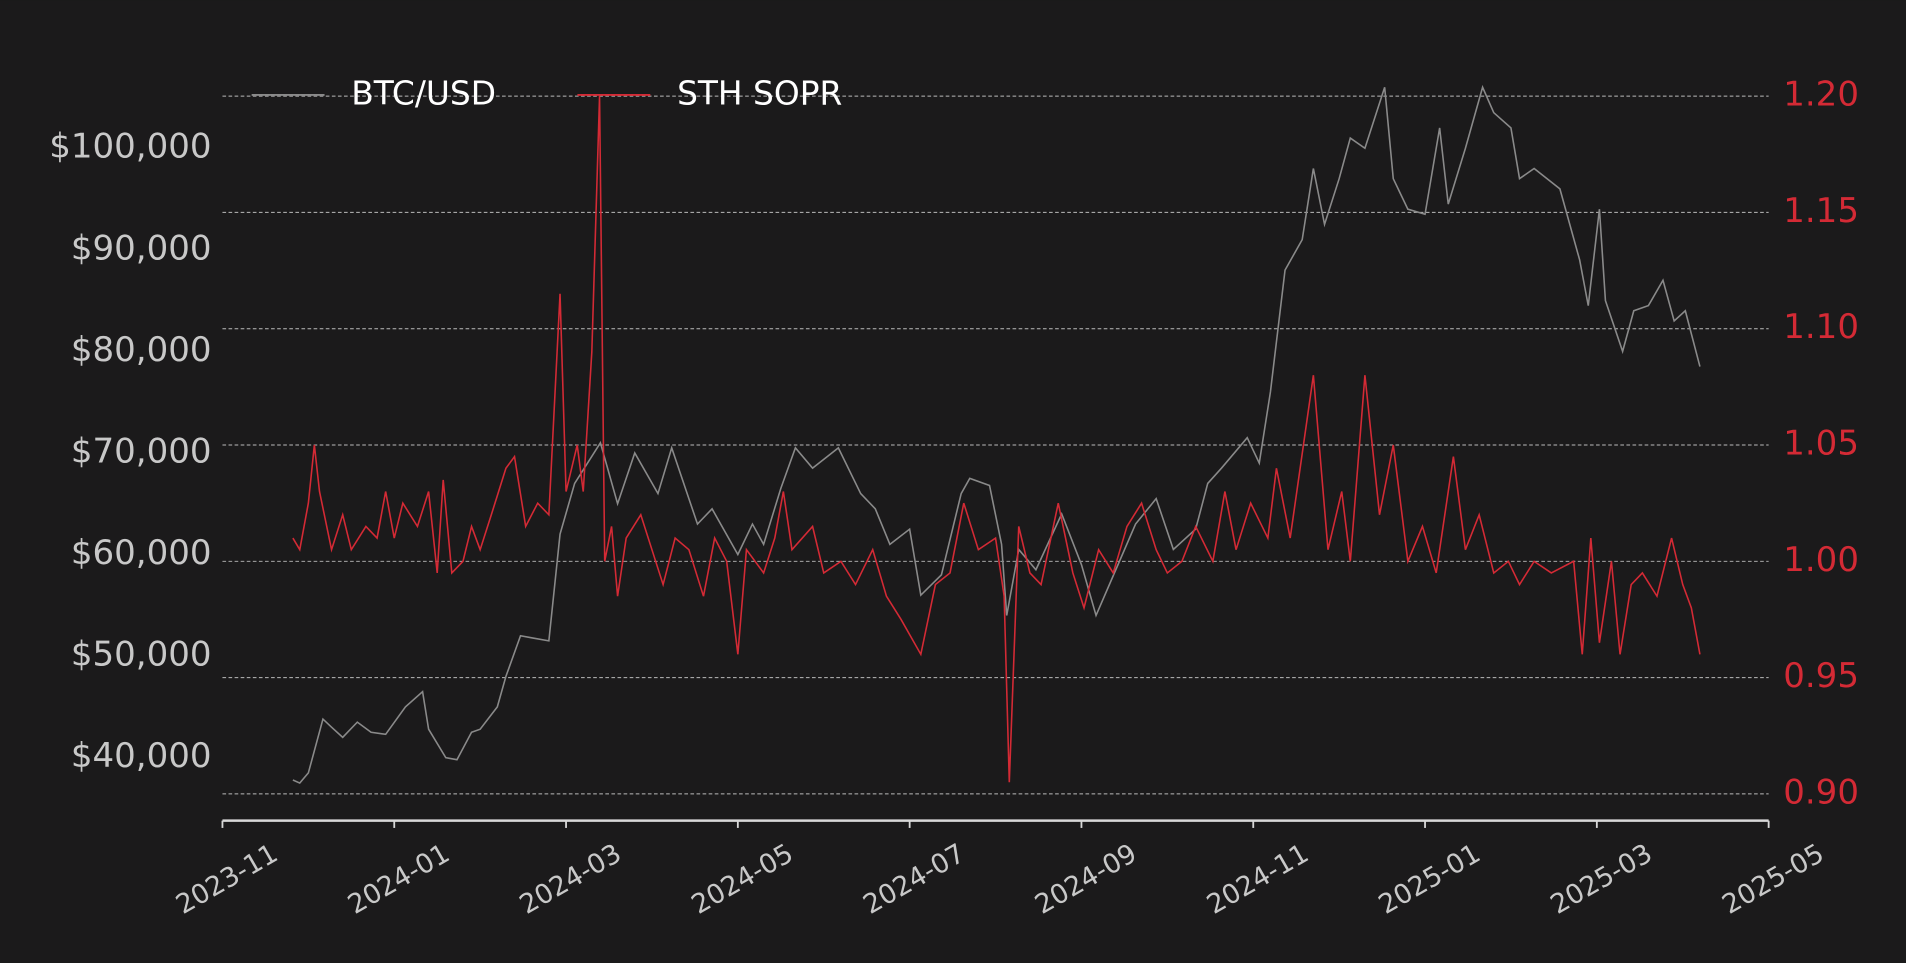 The width and height of the screenshot is (1906, 963). I want to click on y2-tick-label: 1.05, so click(1821, 444).